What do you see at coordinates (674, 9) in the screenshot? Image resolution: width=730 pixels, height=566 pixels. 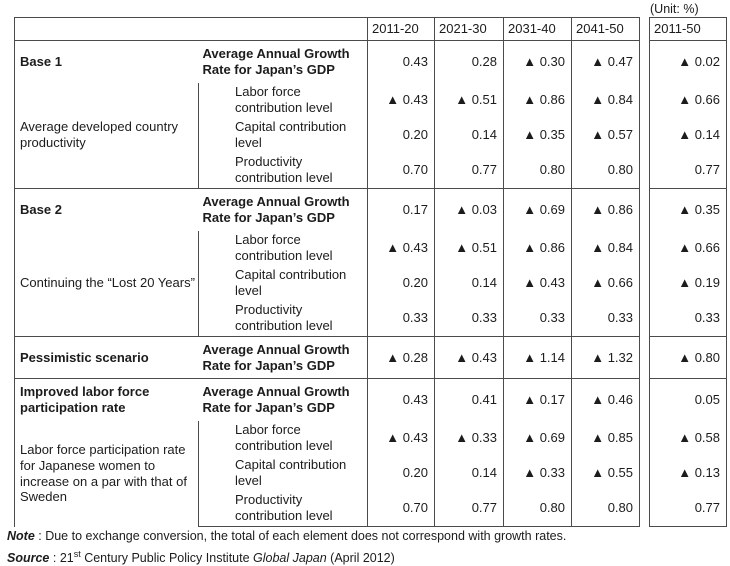 I see `unit-label: (Unit: %)` at bounding box center [674, 9].